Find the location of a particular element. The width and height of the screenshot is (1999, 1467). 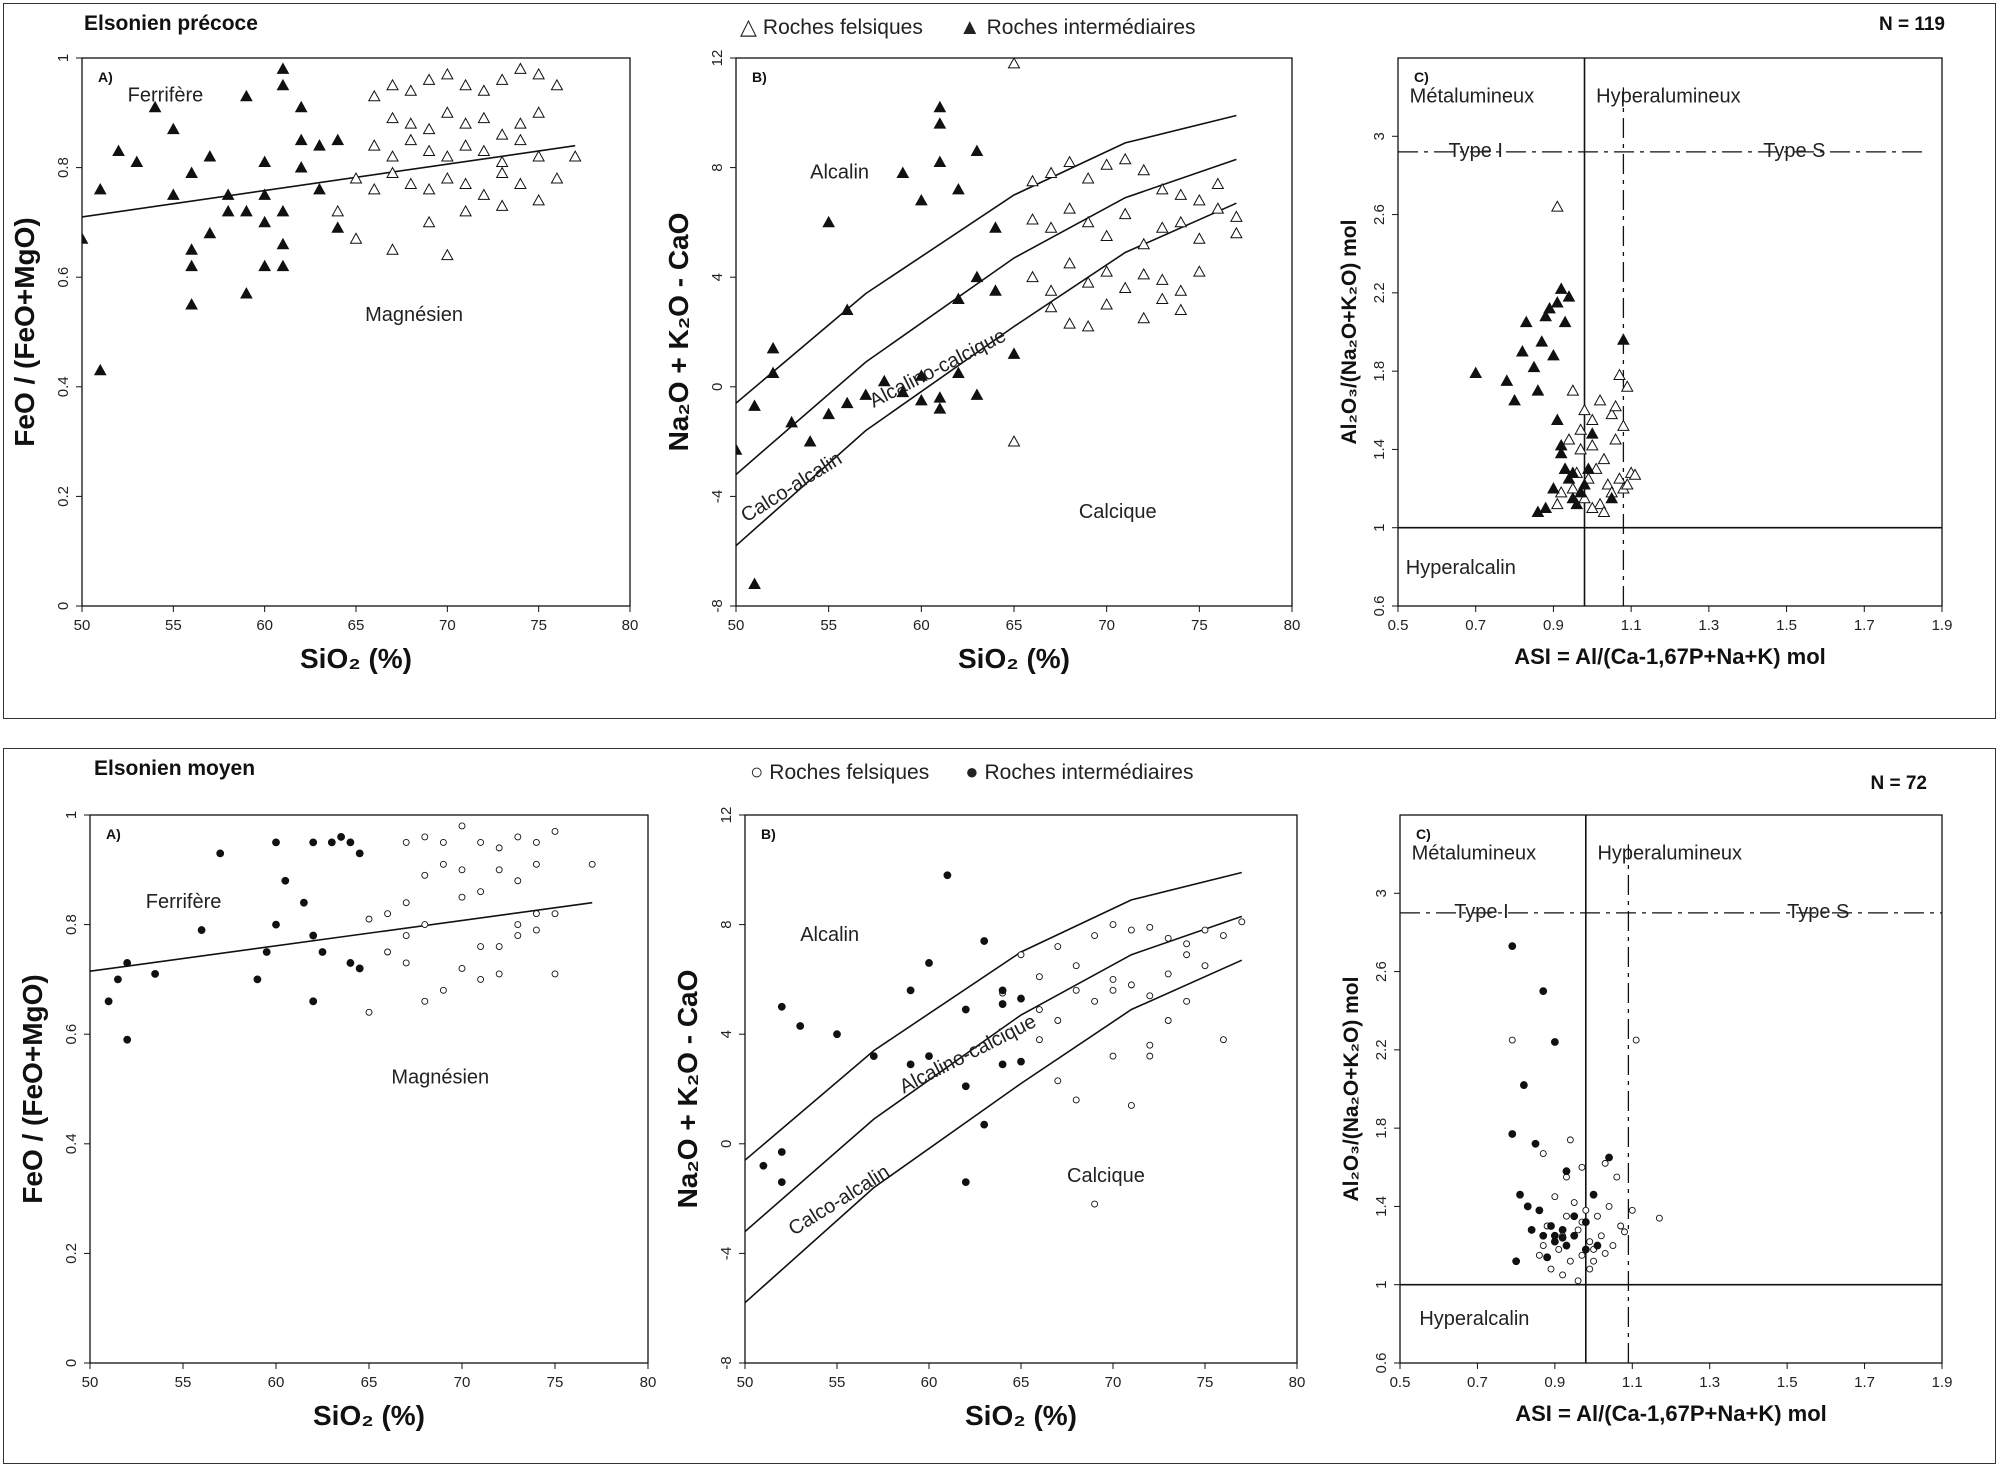

x-tick-label: 70 is located at coordinates (1113, 1382).